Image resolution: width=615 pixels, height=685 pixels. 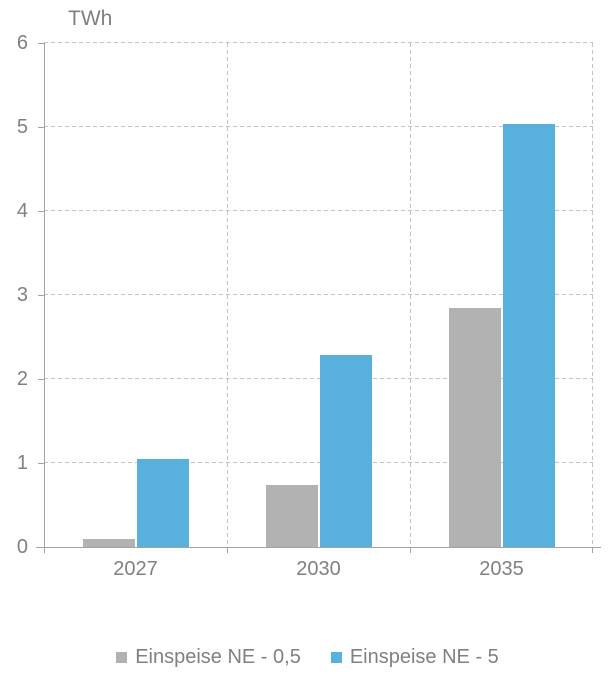 What do you see at coordinates (135, 569) in the screenshot?
I see `x-category-label: 2027` at bounding box center [135, 569].